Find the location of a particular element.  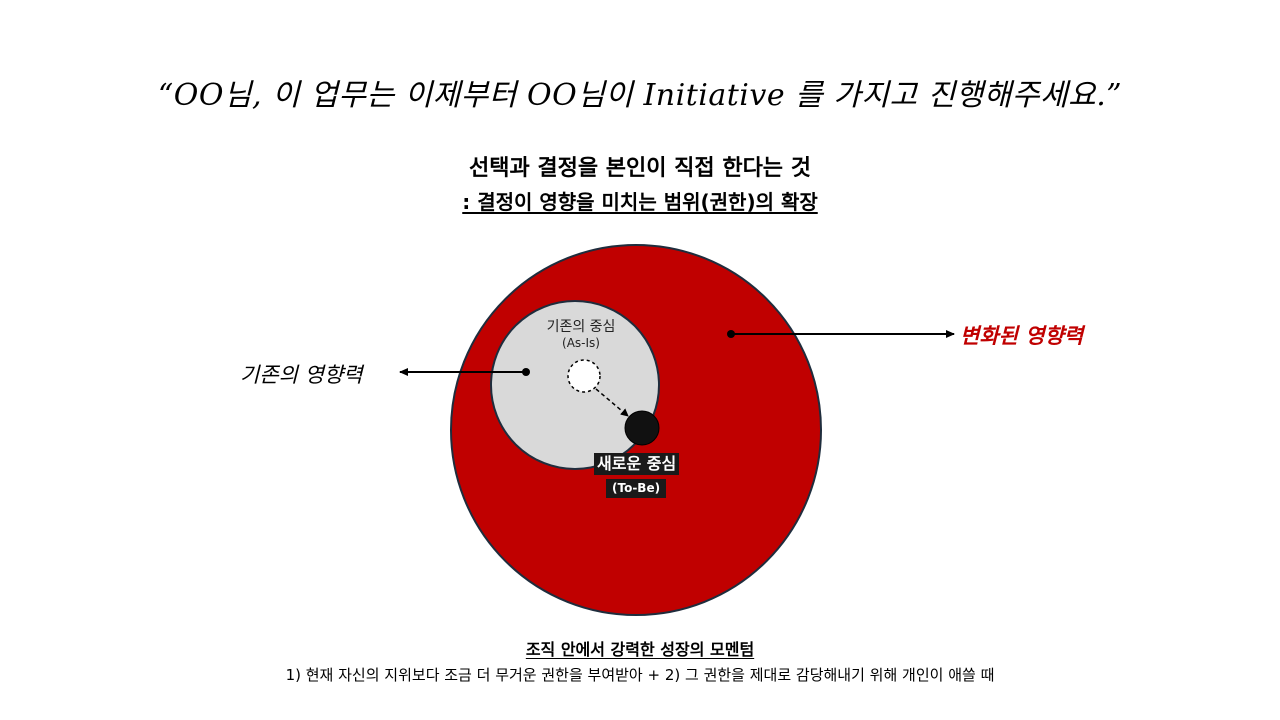

page-title: 선택과 결정을 본인이 직접 한다는 것 is located at coordinates (640, 168).